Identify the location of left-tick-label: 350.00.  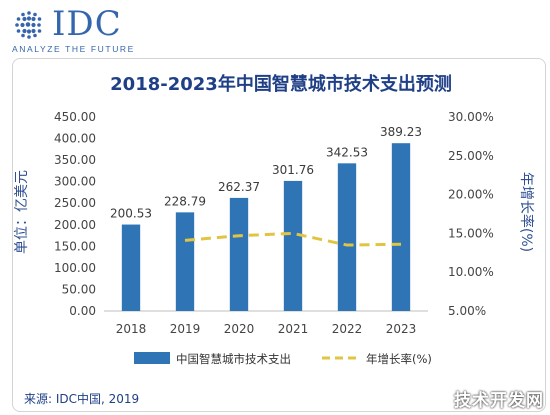
(75, 160).